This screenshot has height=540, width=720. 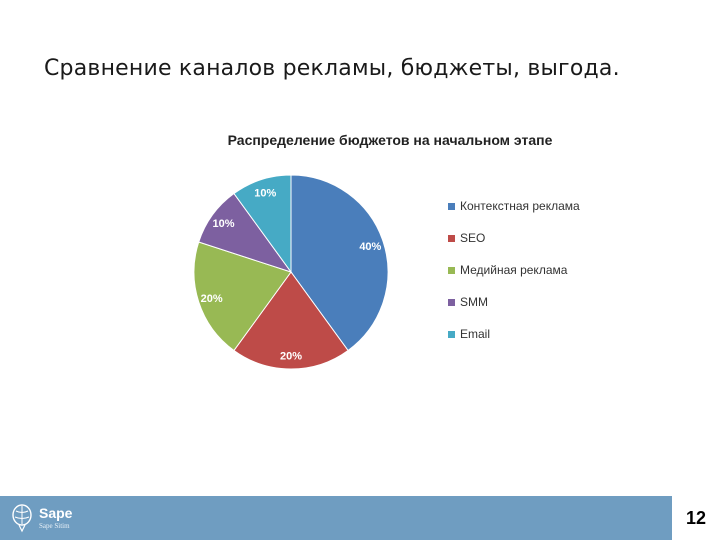 I want to click on legend-item-4: SMM, so click(x=514, y=302).